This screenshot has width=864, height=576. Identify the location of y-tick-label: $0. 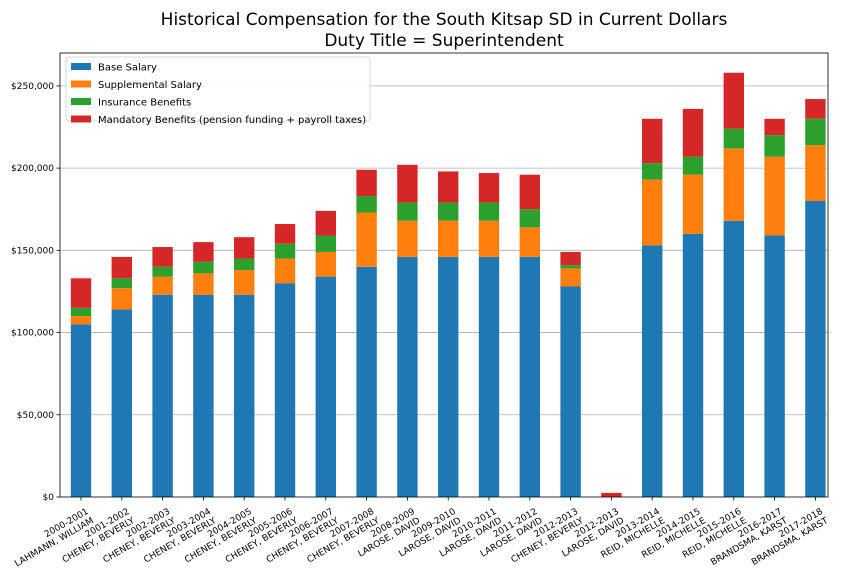
(49, 498).